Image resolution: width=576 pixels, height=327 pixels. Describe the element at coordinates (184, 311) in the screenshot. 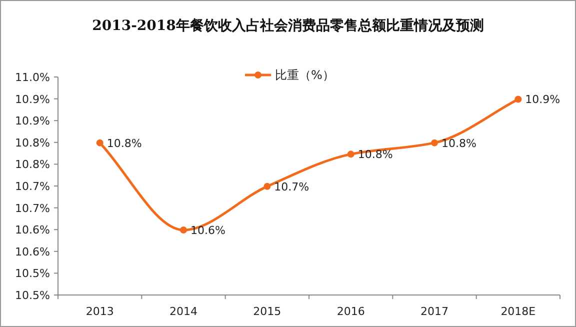

I see `x-tick-label: 2014` at that location.